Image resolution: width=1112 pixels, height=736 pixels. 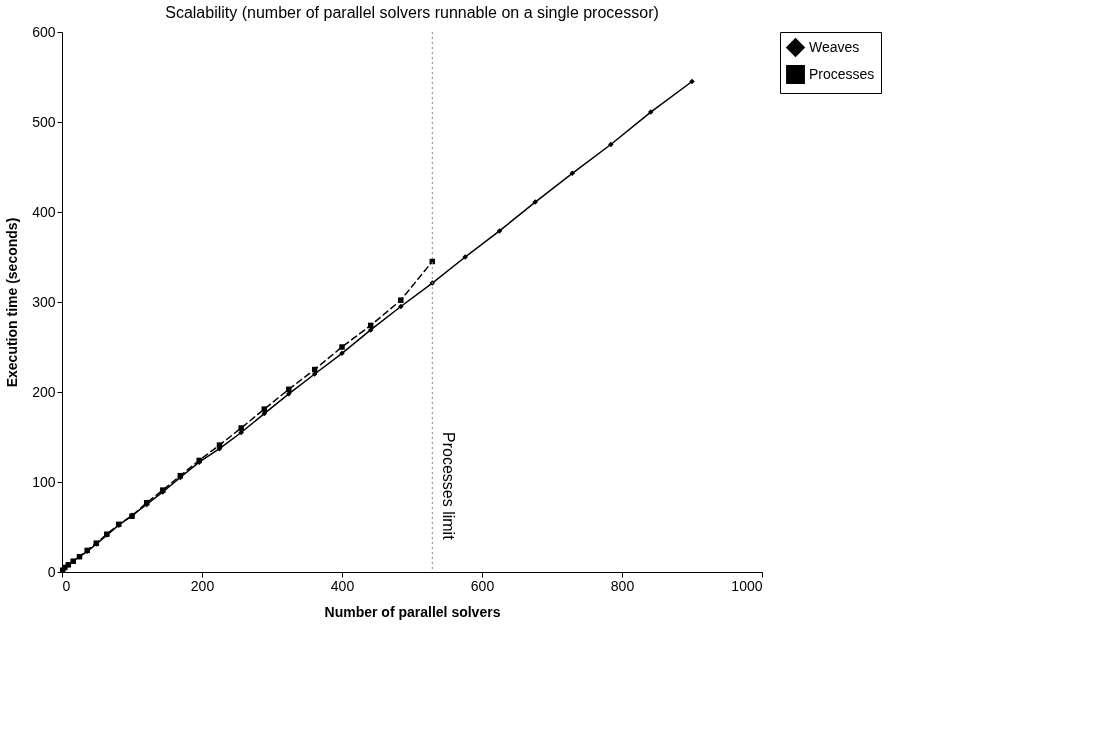 I want to click on y-axis-title: Execution time (seconds), so click(x=12, y=302).